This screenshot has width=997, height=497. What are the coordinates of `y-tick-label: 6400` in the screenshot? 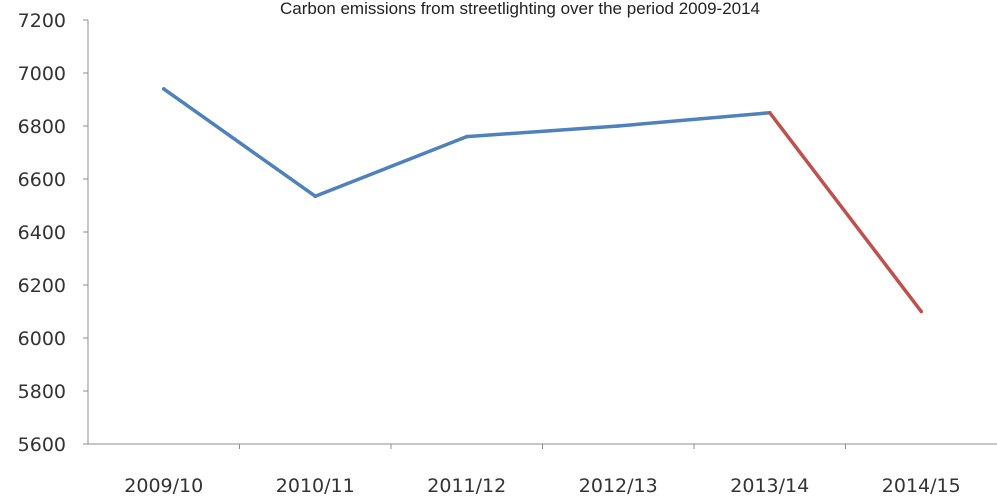 It's located at (42, 233).